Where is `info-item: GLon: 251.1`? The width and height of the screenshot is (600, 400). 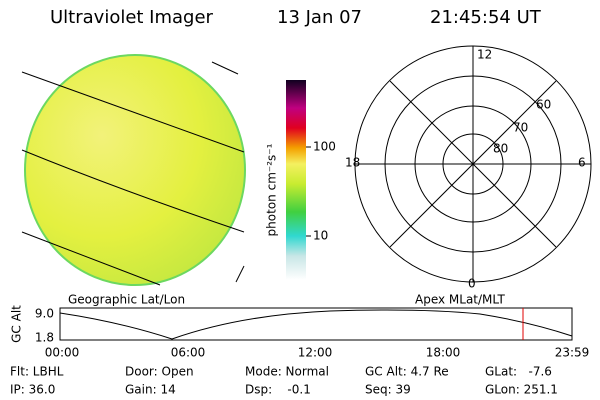
info-item: GLon: 251.1 is located at coordinates (521, 390).